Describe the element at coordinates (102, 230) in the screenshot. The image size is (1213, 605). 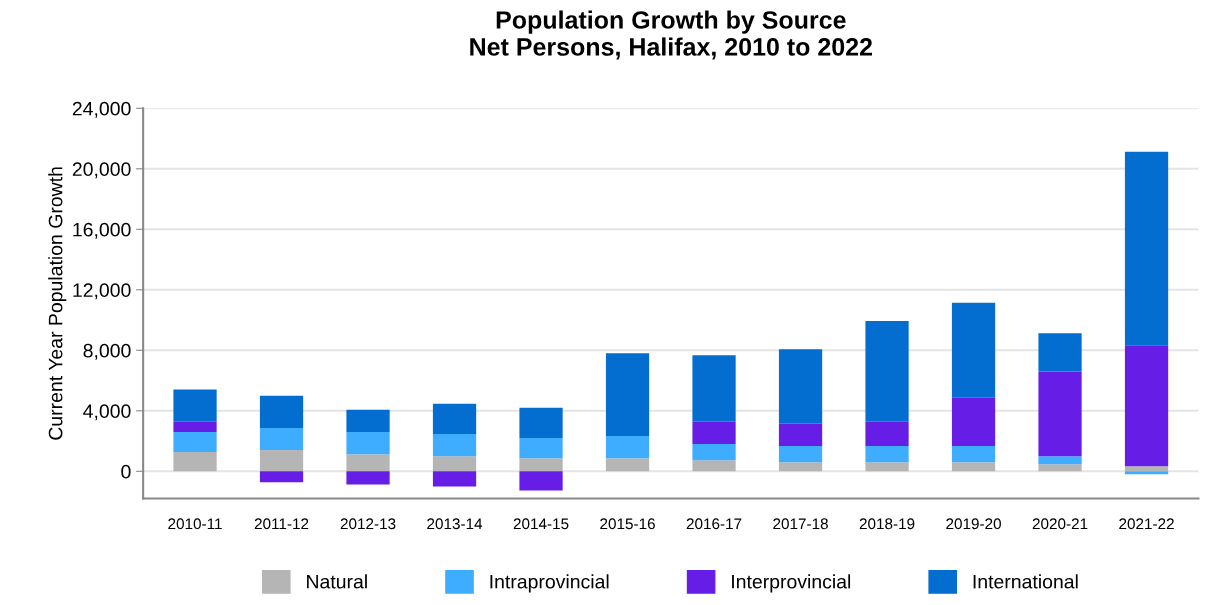
I see `y-tick-label: 16,000` at that location.